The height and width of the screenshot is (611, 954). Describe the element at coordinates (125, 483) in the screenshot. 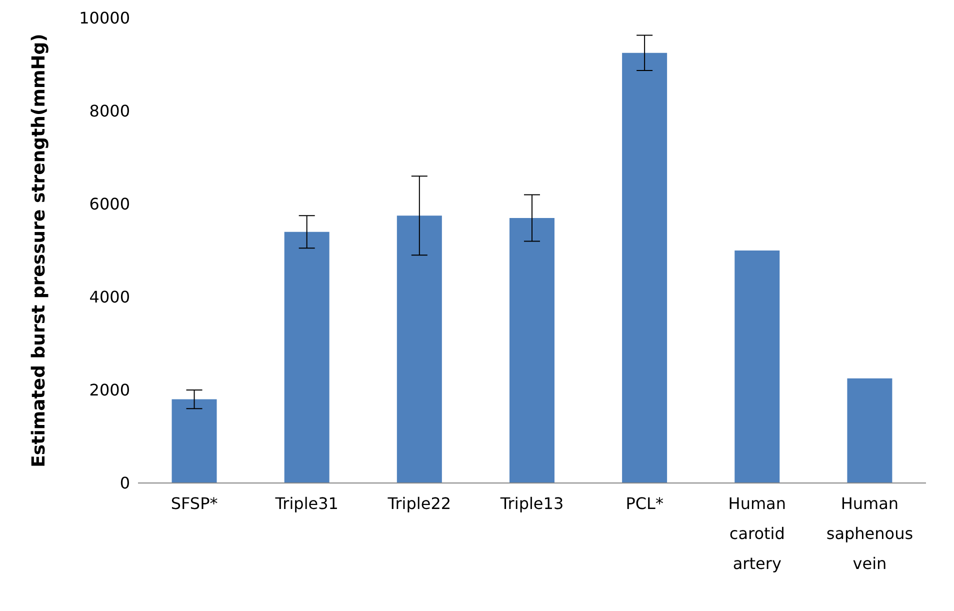

I see `y-tick-label: 0` at that location.